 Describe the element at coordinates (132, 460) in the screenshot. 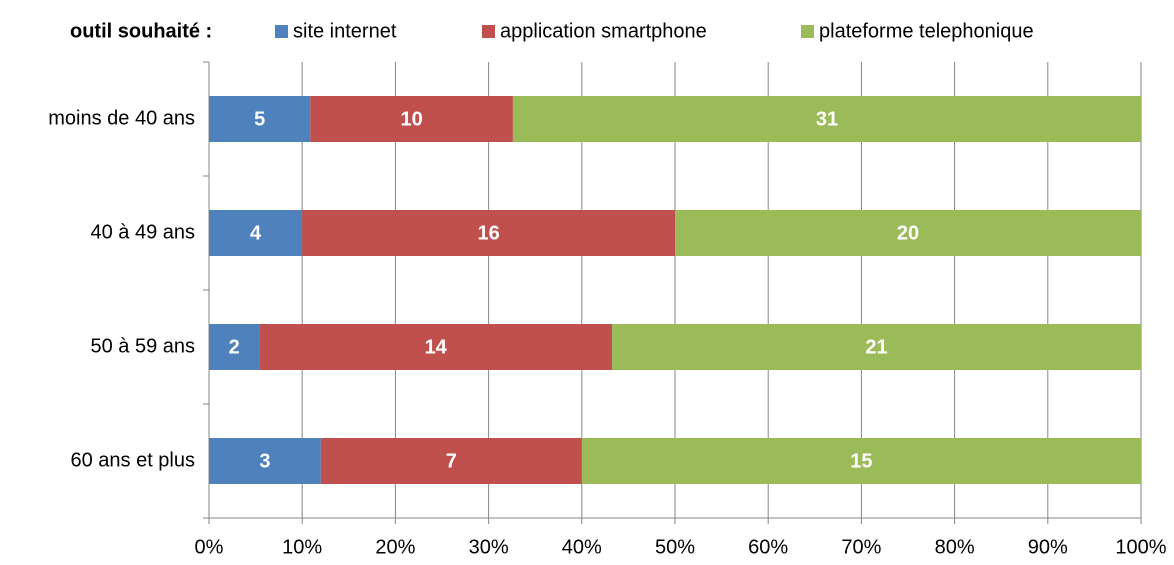

I see `y-tick-label: 60 ans et plus` at that location.